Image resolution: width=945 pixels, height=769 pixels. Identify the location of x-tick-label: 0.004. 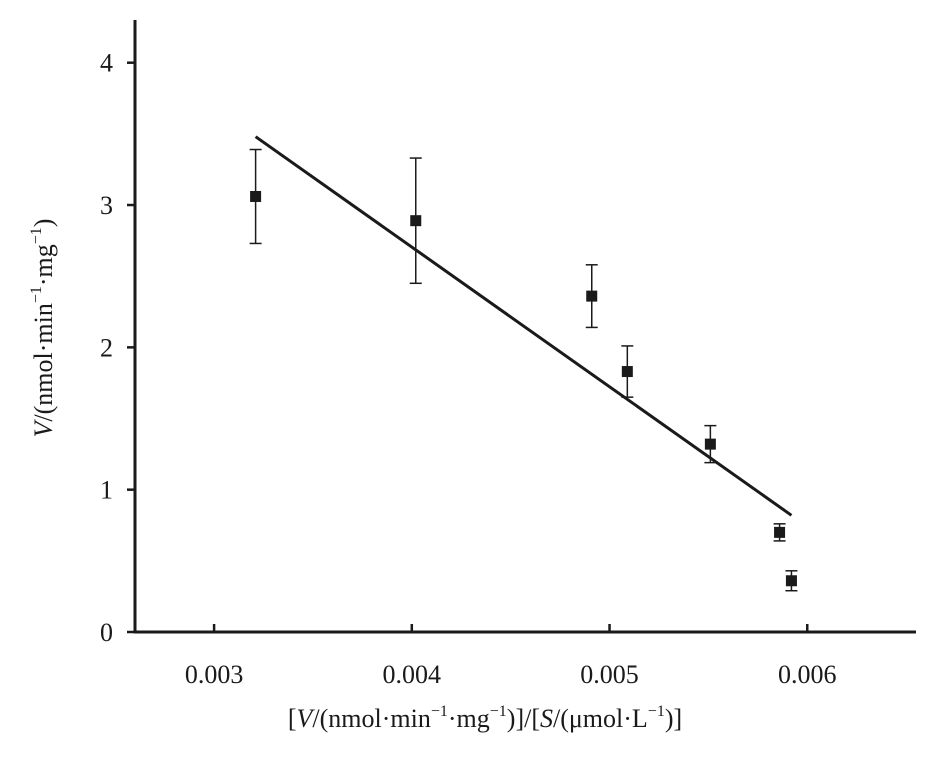
(412, 674).